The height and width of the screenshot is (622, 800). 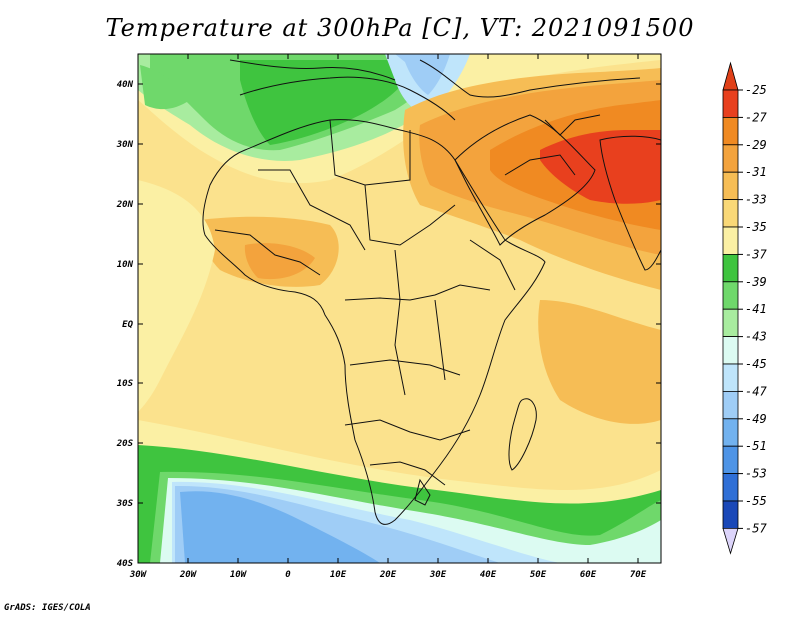 What do you see at coordinates (756, 282) in the screenshot?
I see `colorbar-label: -39` at bounding box center [756, 282].